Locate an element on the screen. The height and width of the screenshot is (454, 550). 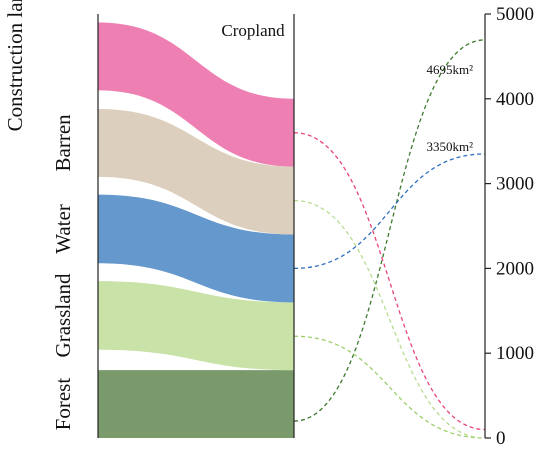
line-grassland is located at coordinates (389, 387).